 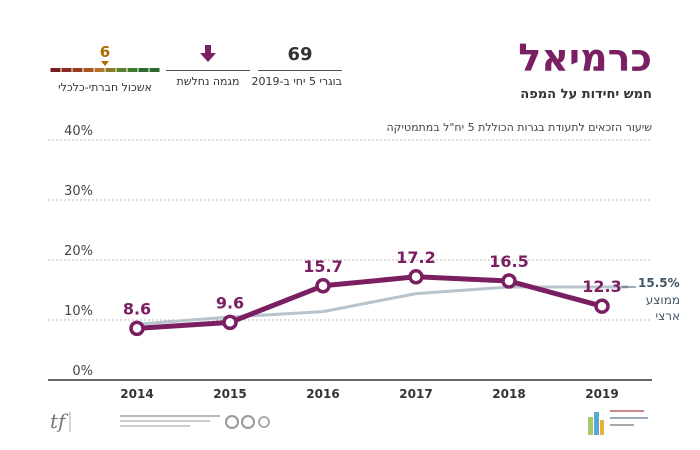 I want to click on x-tick-label: 2018, so click(x=508, y=394).